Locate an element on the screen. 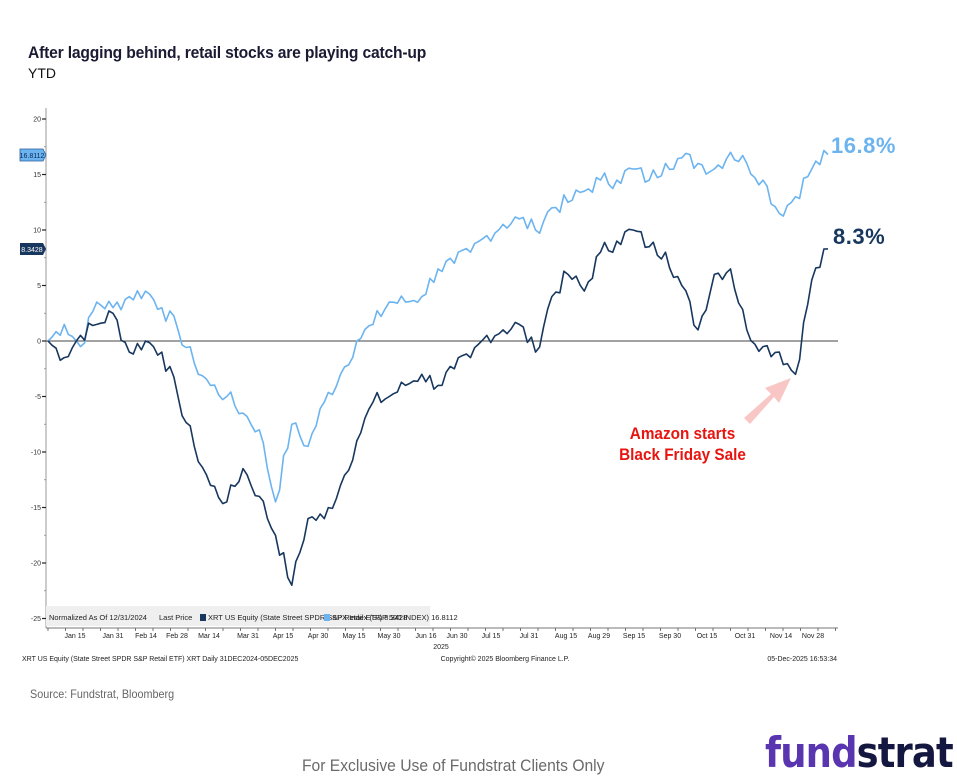 This screenshot has height=783, width=957. svg-text: 8.3428 is located at coordinates (32, 250).